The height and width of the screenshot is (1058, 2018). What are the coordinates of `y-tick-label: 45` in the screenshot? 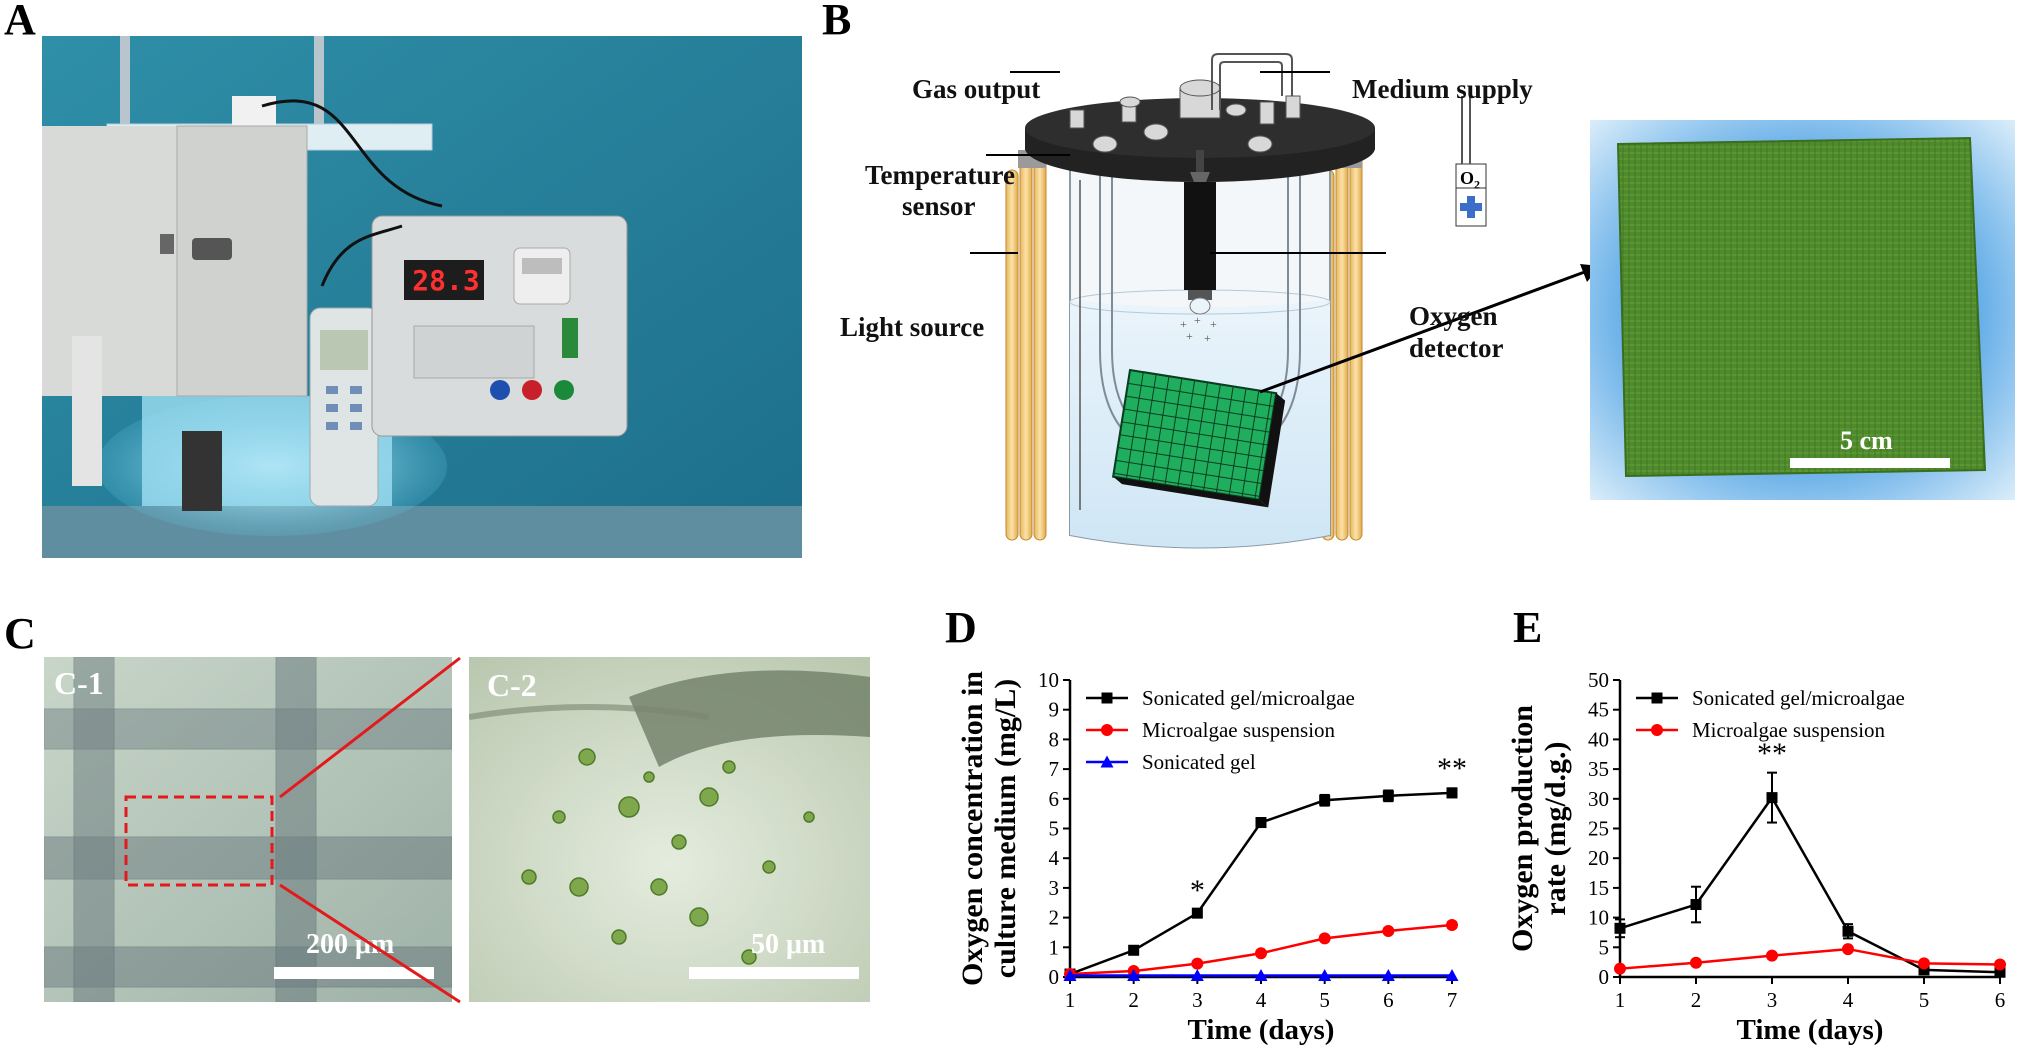 It's located at (1598, 710).